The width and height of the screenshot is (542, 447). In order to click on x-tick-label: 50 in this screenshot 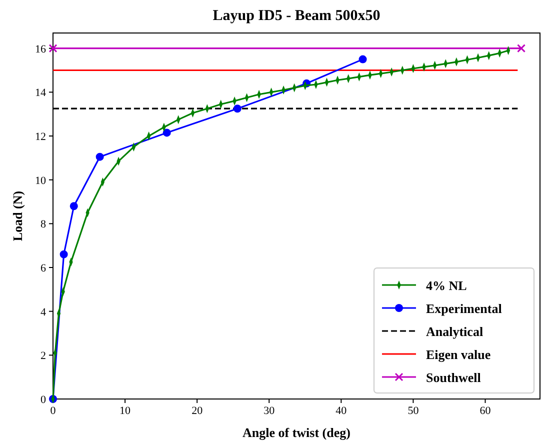, I will do `click(414, 411)`.